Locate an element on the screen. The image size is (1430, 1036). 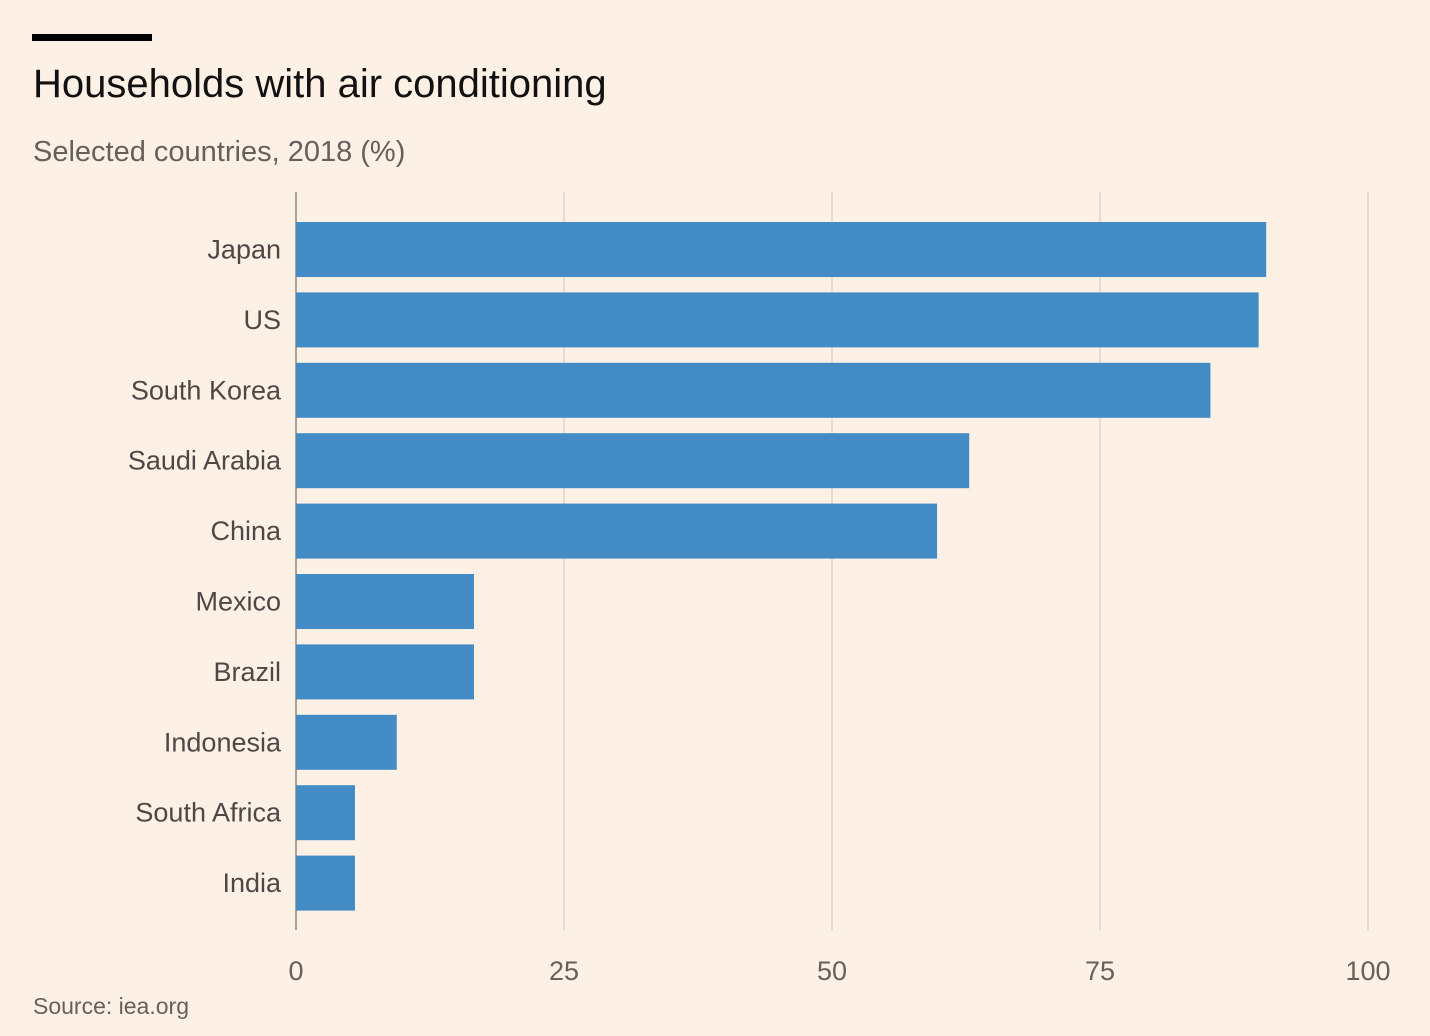
category-label: South Korea is located at coordinates (206, 390).